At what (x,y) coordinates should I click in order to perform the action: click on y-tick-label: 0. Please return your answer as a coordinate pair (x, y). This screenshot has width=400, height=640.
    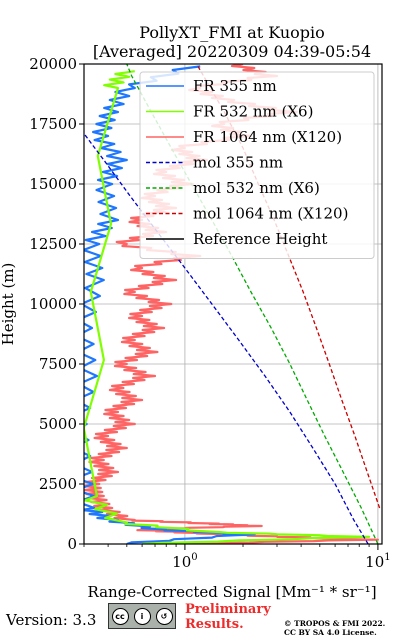
    Looking at the image, I should click on (72, 544).